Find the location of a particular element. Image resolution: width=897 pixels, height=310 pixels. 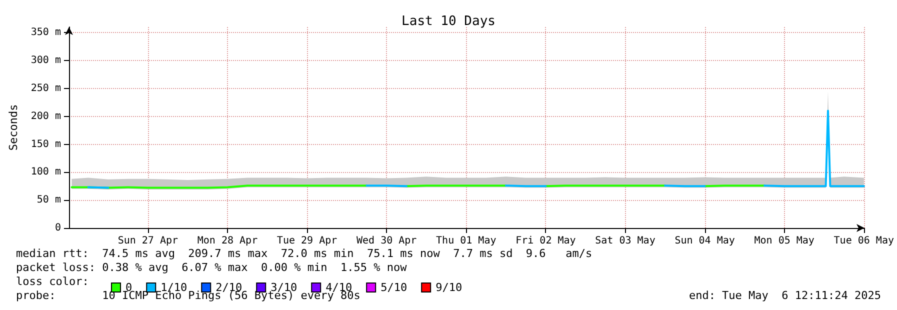

y-tick-label: 250 m is located at coordinates (45, 88).